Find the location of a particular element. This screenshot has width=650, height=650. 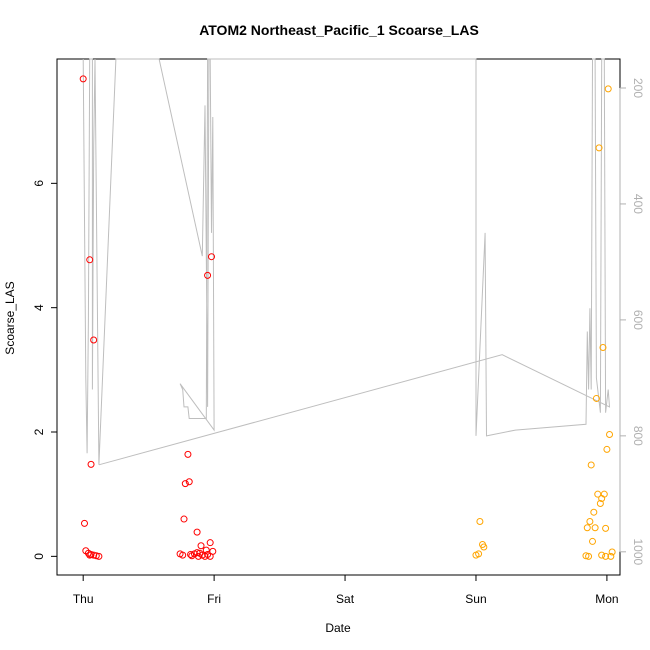

y2-tick-label: 400 is located at coordinates (638, 204).